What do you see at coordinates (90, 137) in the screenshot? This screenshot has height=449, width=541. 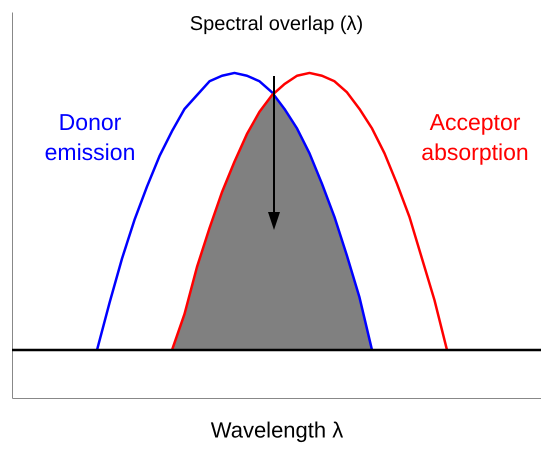 I see `series-label: Donor emission` at bounding box center [90, 137].